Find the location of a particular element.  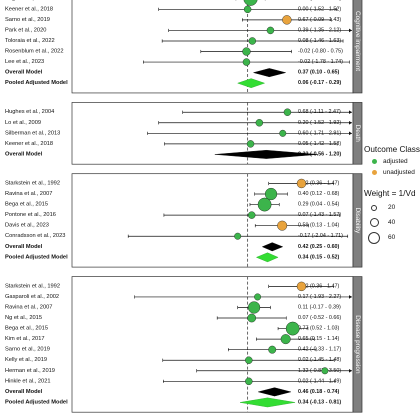

facet-strip-label: Cognitive impairment is located at coordinates (357, 41).